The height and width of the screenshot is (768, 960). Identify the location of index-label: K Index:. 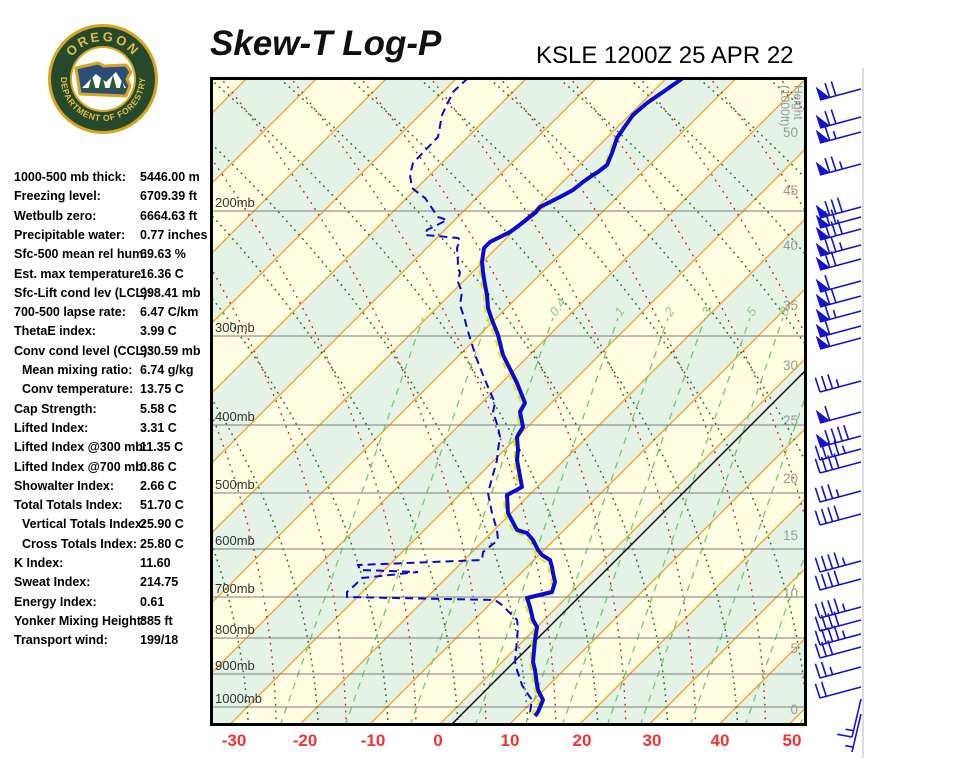
(39, 563).